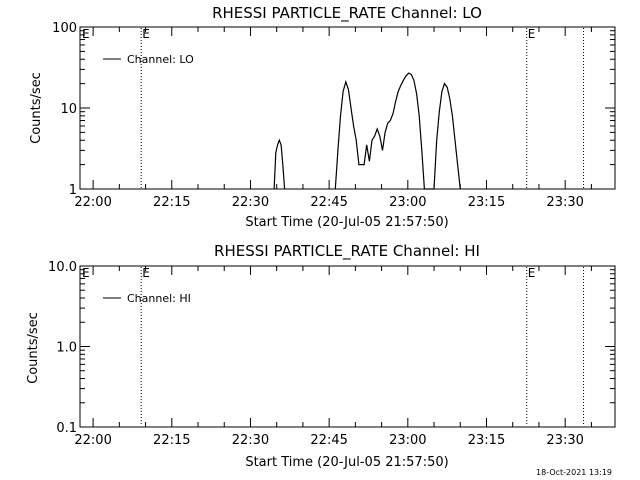  Describe the element at coordinates (347, 251) in the screenshot. I see `chart-title-hi: RHESSI PARTICLE_RATE Channel: HI` at that location.